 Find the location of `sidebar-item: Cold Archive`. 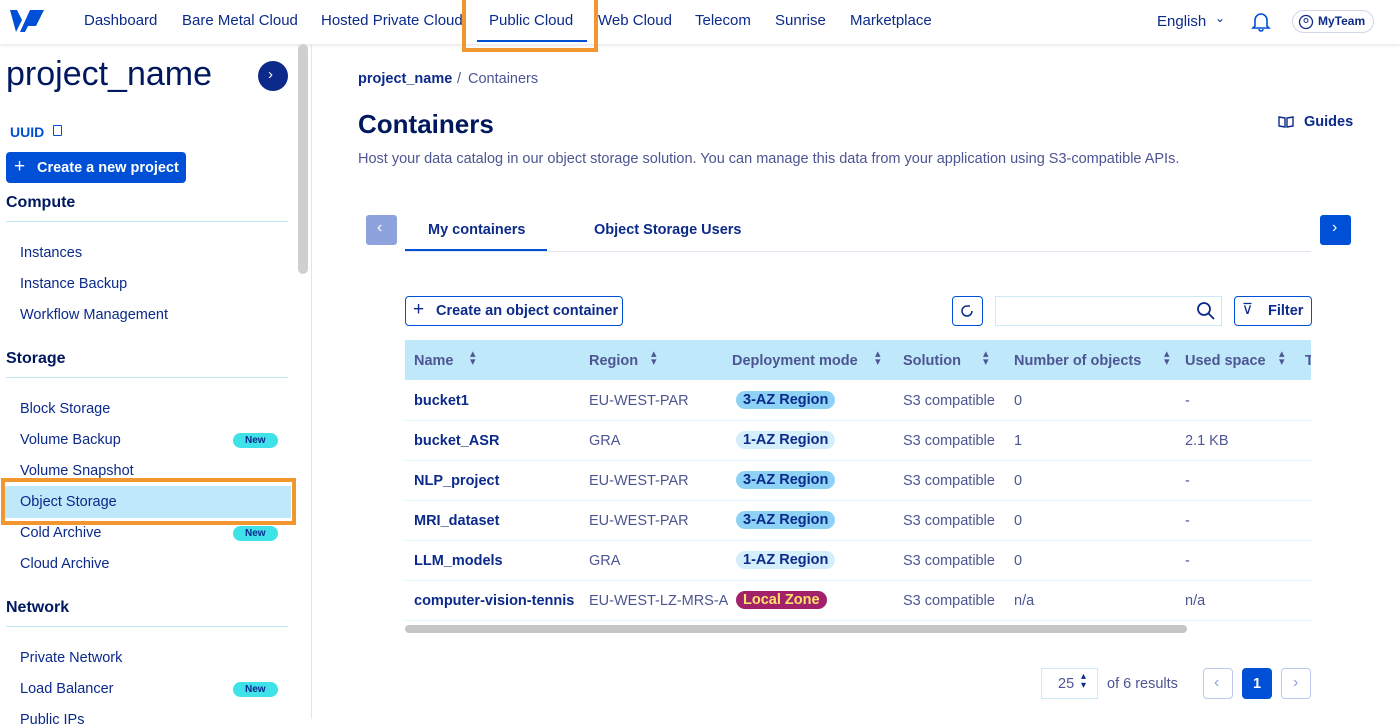

sidebar-item: Cold Archive is located at coordinates (61, 533).